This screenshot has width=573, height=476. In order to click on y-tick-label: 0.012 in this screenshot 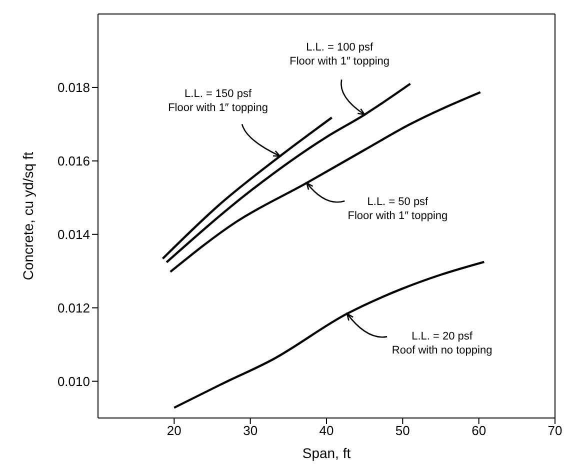, I will do `click(73, 308)`.